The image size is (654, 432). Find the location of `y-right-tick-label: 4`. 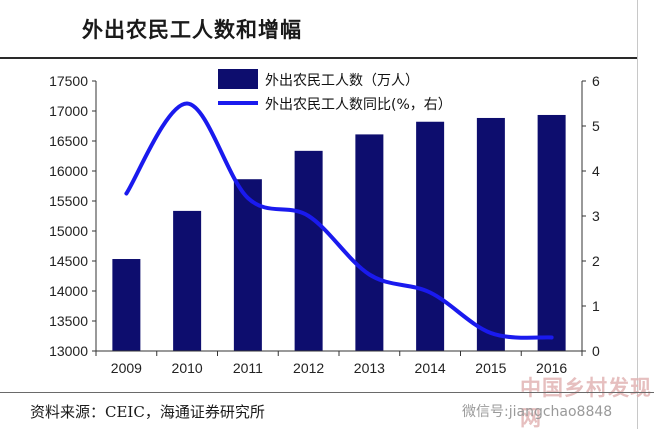

y-right-tick-label: 4 is located at coordinates (596, 171).